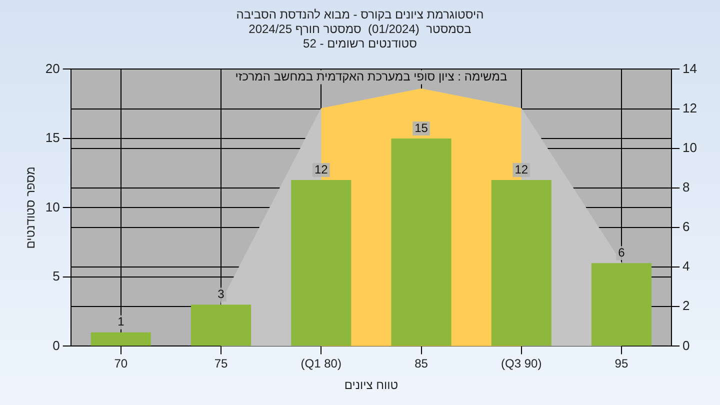  What do you see at coordinates (686, 266) in the screenshot?
I see `y2-tick-label: 4` at bounding box center [686, 266].